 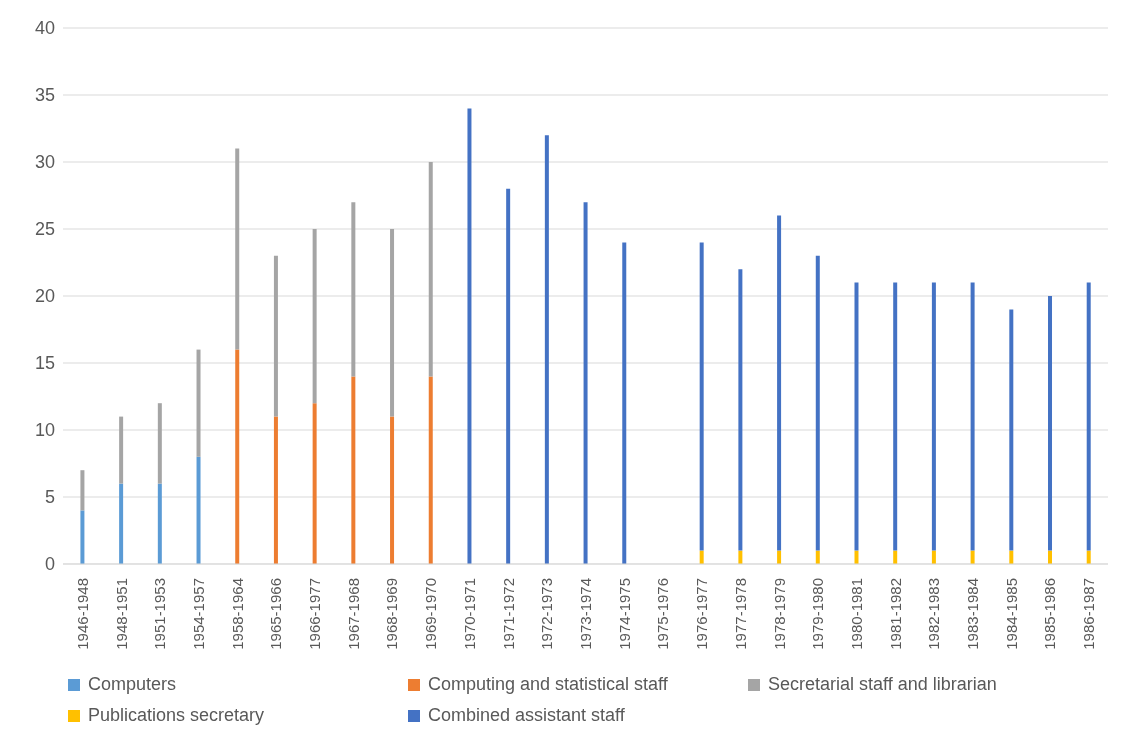 I want to click on y-tick-label: 40, so click(x=44, y=28).